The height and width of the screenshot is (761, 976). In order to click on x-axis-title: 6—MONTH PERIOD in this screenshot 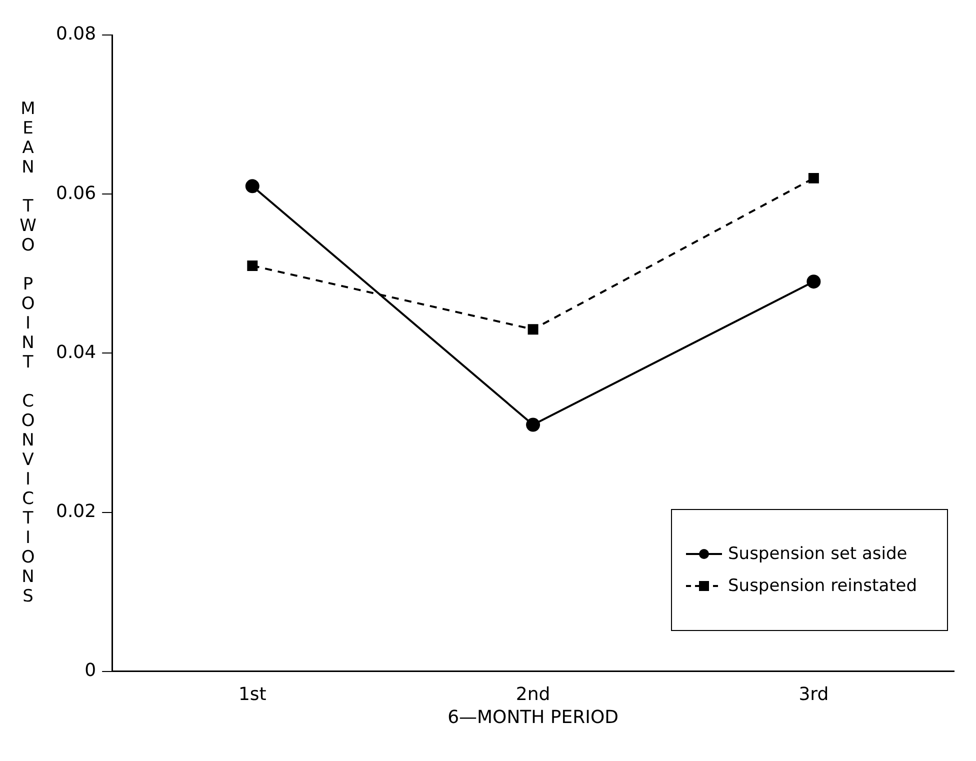, I will do `click(533, 717)`.